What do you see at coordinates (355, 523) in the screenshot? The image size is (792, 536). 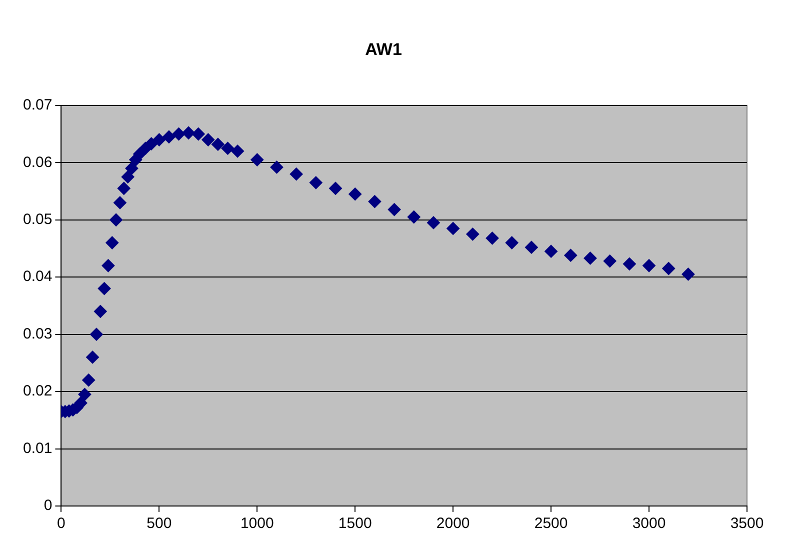 I see `x-tick-label: 1500` at bounding box center [355, 523].